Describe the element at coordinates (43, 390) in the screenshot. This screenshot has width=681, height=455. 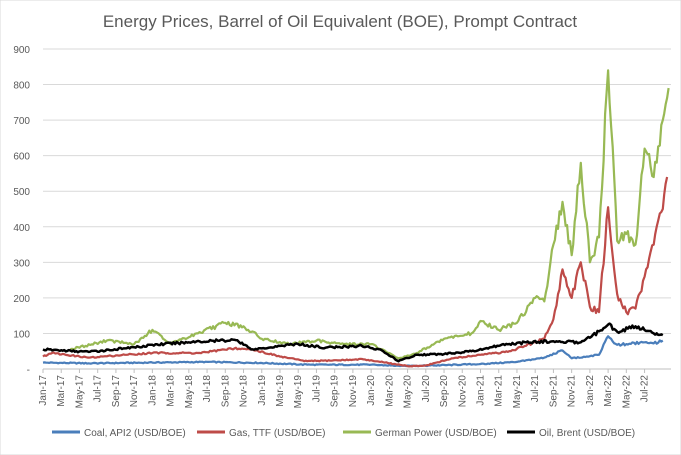
I see `x-tick-label: Jan-17` at that location.